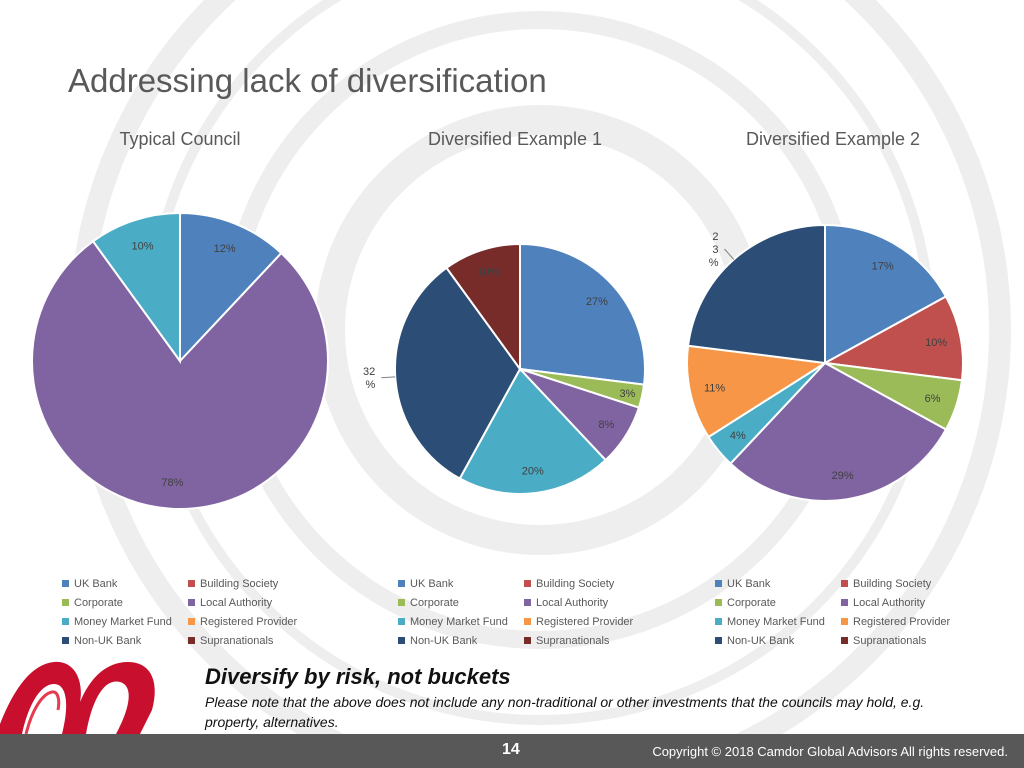  What do you see at coordinates (369, 378) in the screenshot?
I see `data-label-non-uk-bank: 32%` at bounding box center [369, 378].